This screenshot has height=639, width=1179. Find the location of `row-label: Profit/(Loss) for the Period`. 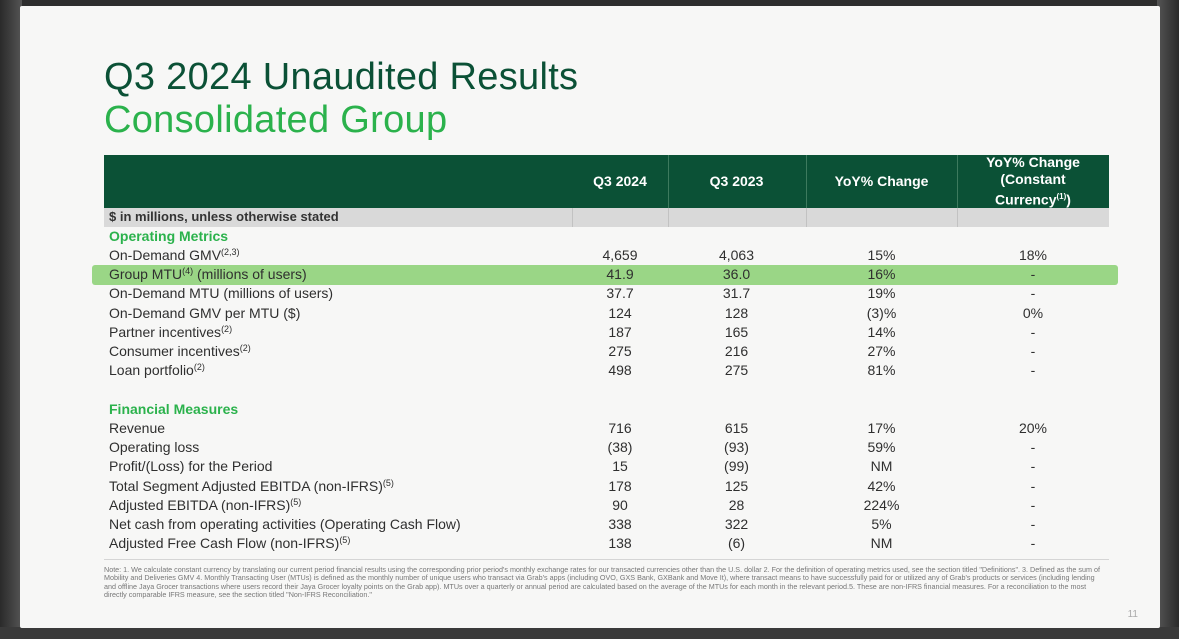

row-label: Profit/(Loss) for the Period is located at coordinates (191, 466).